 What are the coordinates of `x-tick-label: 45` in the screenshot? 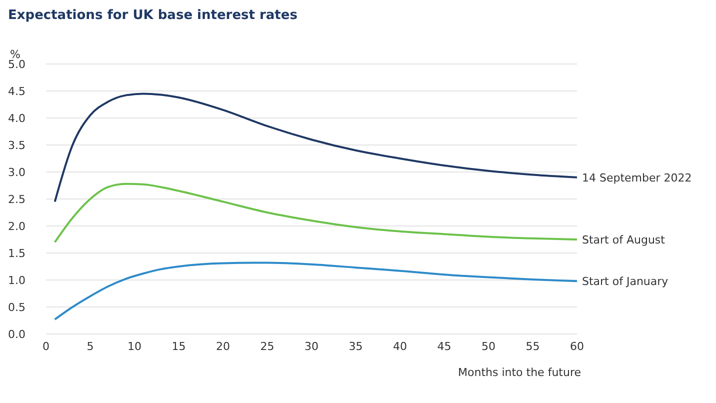 It's located at (444, 346).